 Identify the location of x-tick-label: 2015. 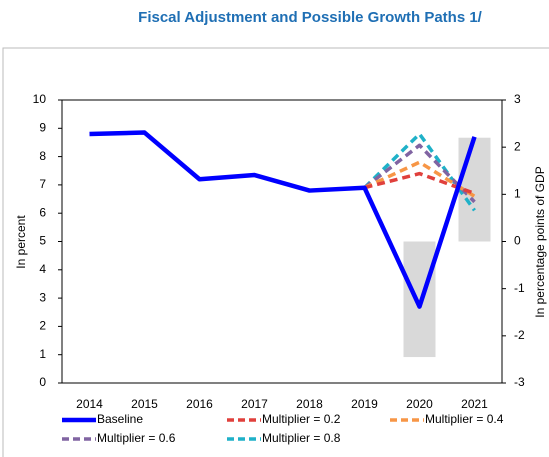
(144, 404).